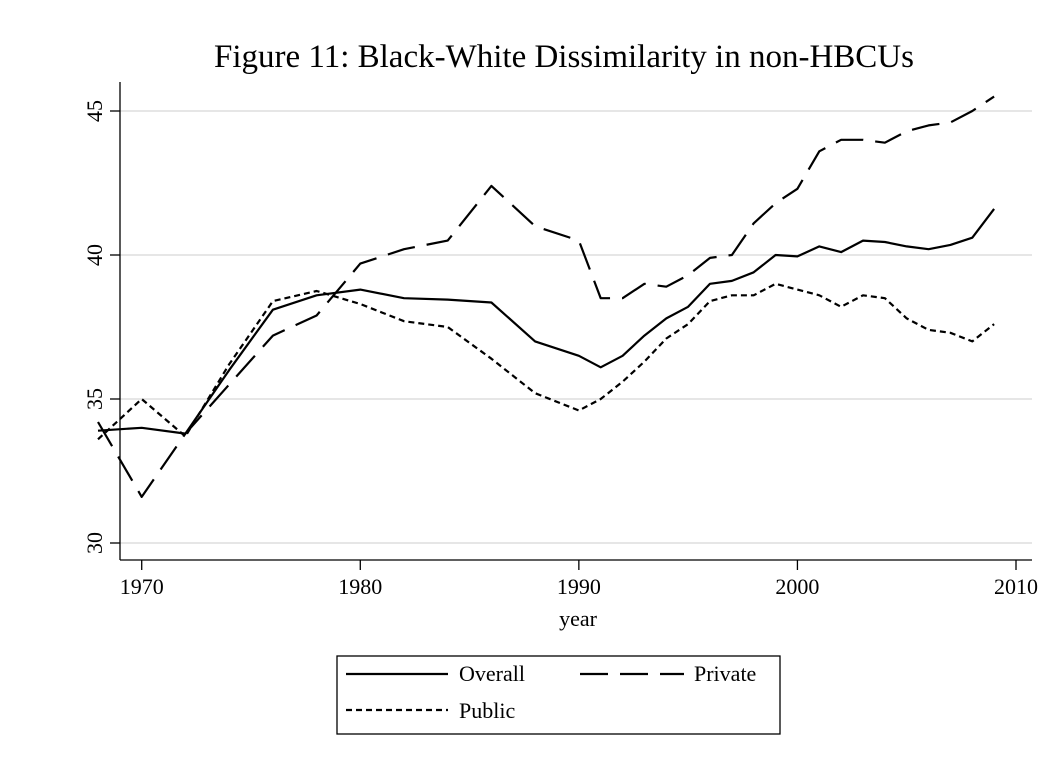 This screenshot has width=1058, height=767. Describe the element at coordinates (94, 399) in the screenshot. I see `y-tick-label: 35` at that location.